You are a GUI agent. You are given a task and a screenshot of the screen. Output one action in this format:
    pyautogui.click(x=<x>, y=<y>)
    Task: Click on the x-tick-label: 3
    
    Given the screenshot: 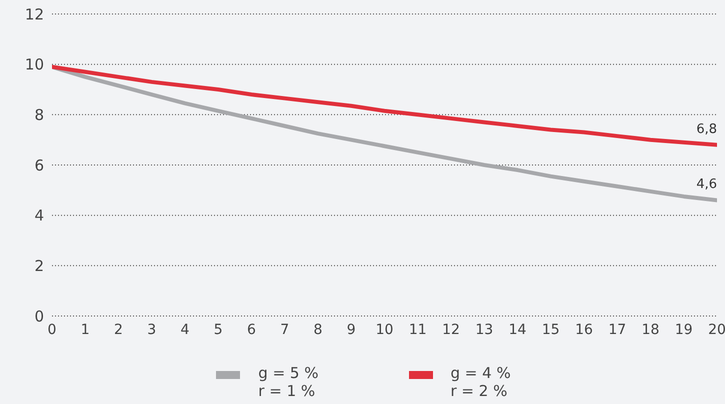 What is the action you would take?
    pyautogui.click(x=151, y=330)
    